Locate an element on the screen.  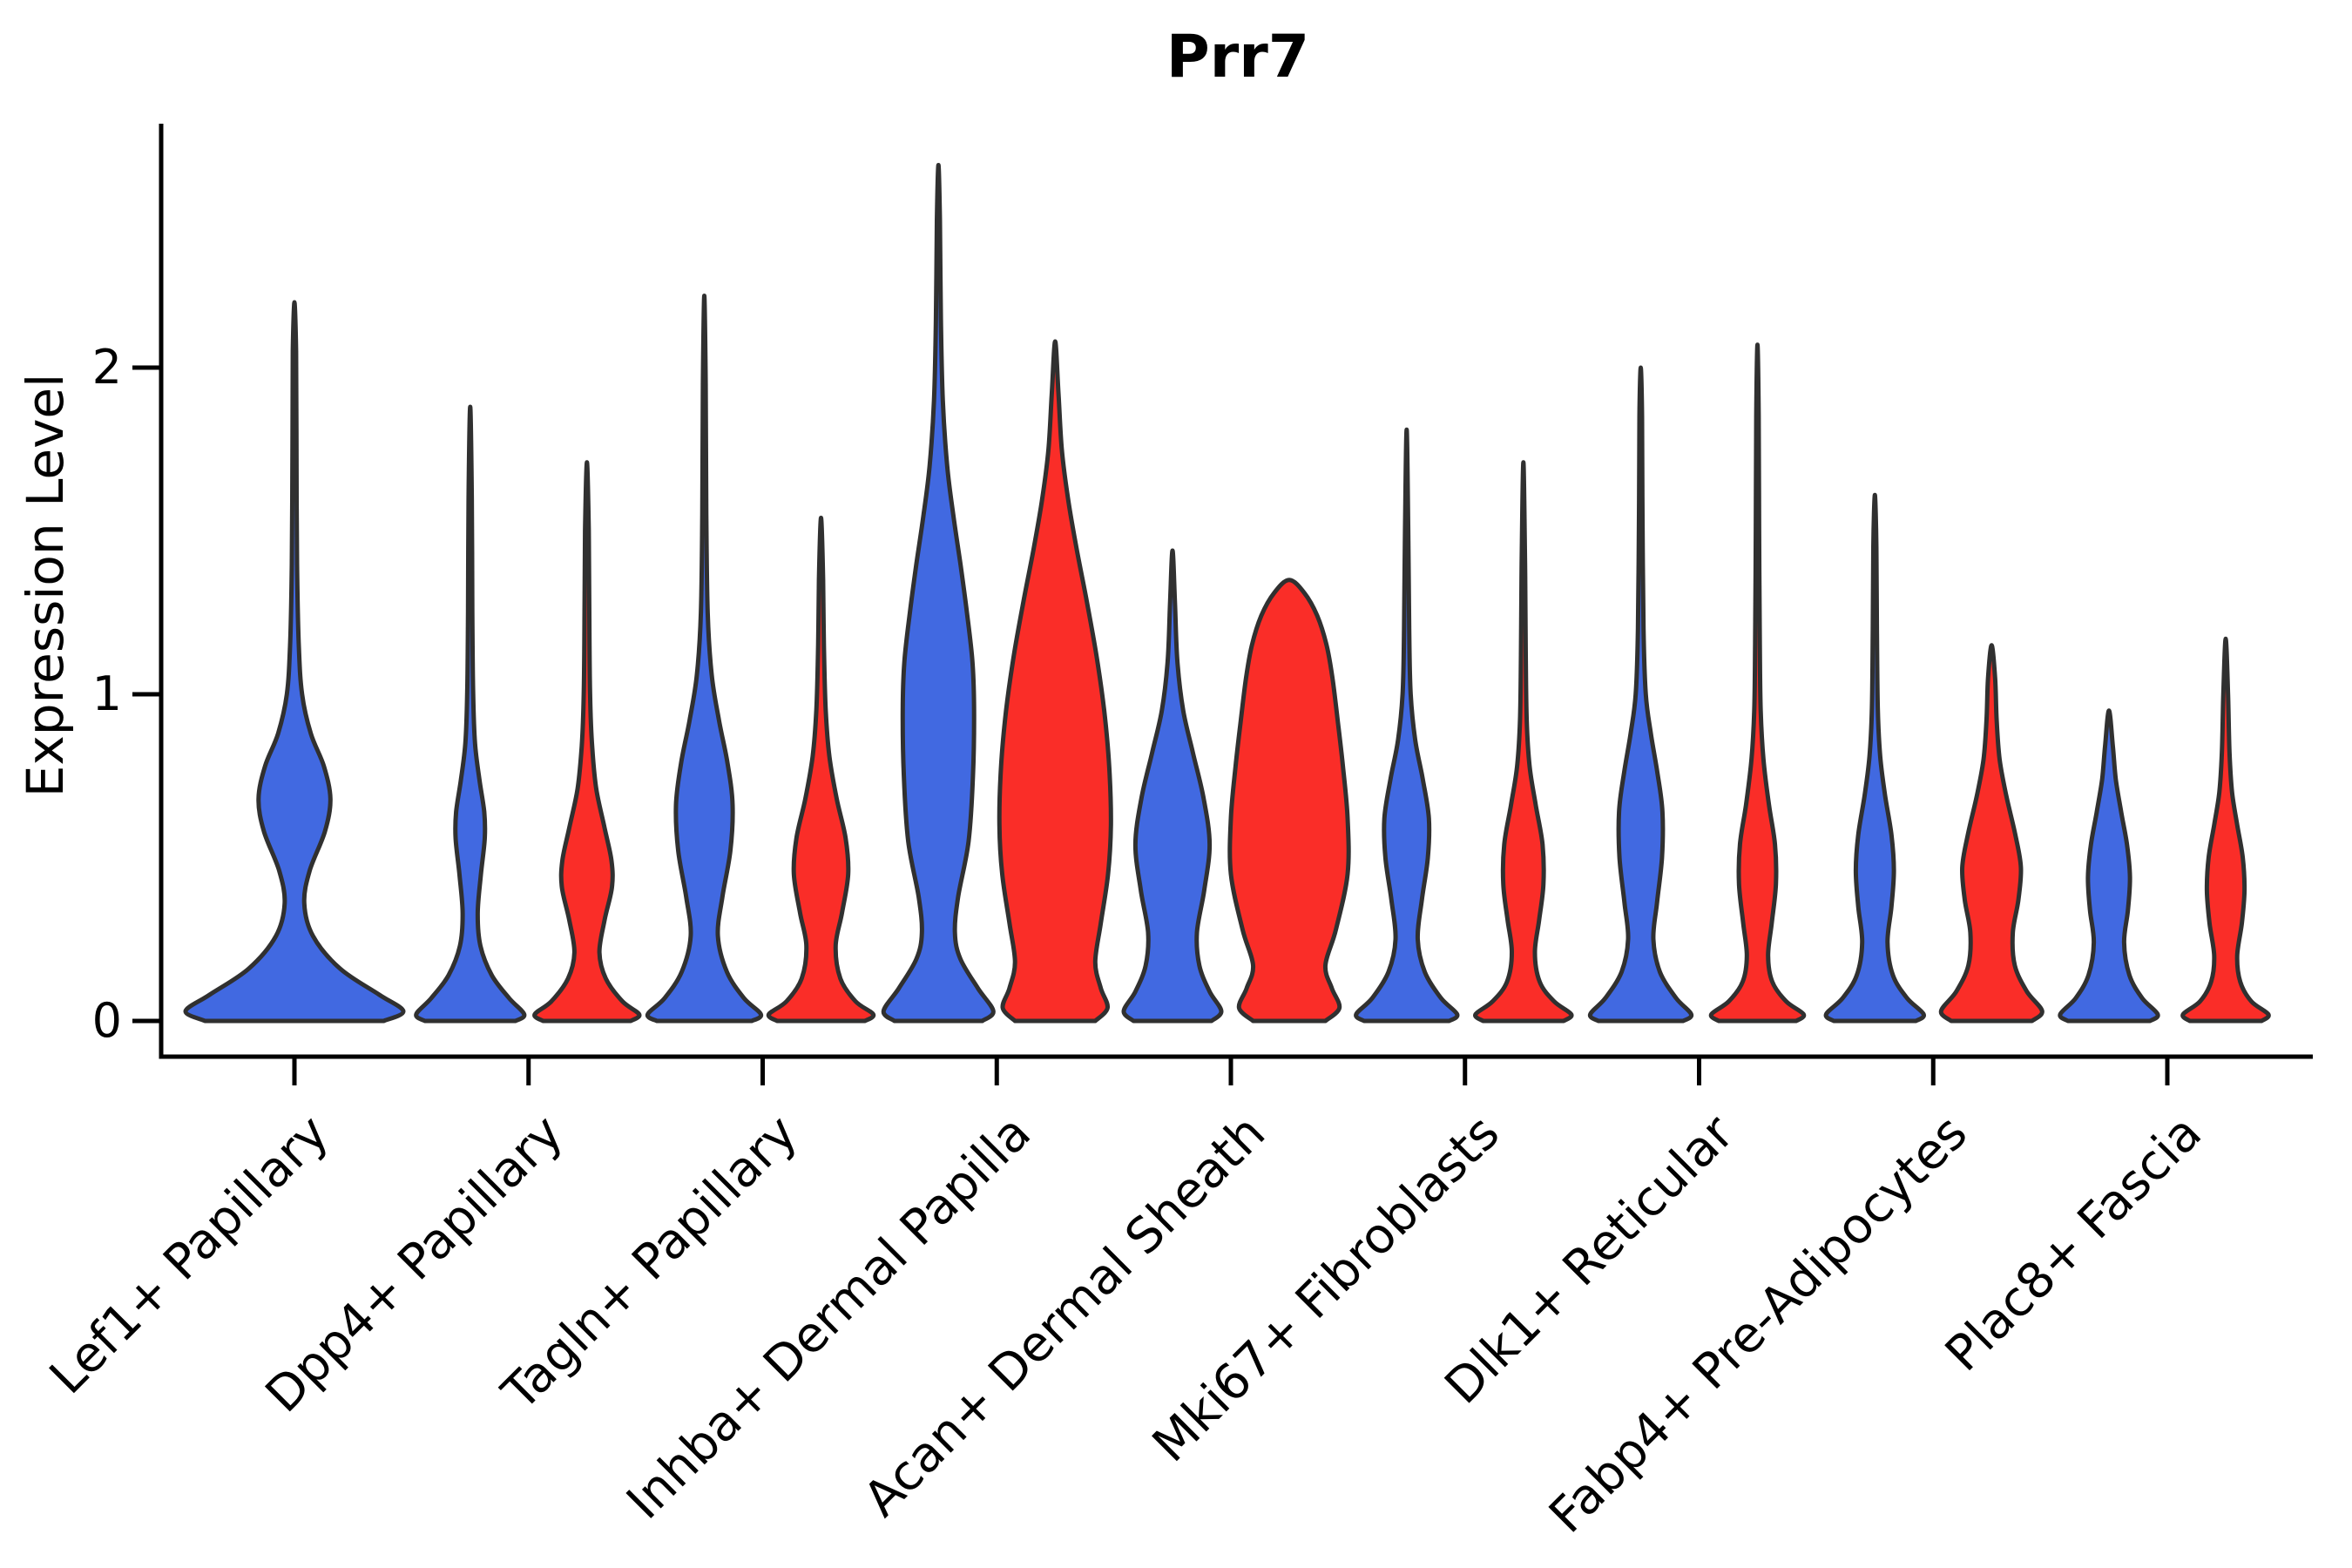
y-tick-label-0: 0 is located at coordinates (106, 1021).